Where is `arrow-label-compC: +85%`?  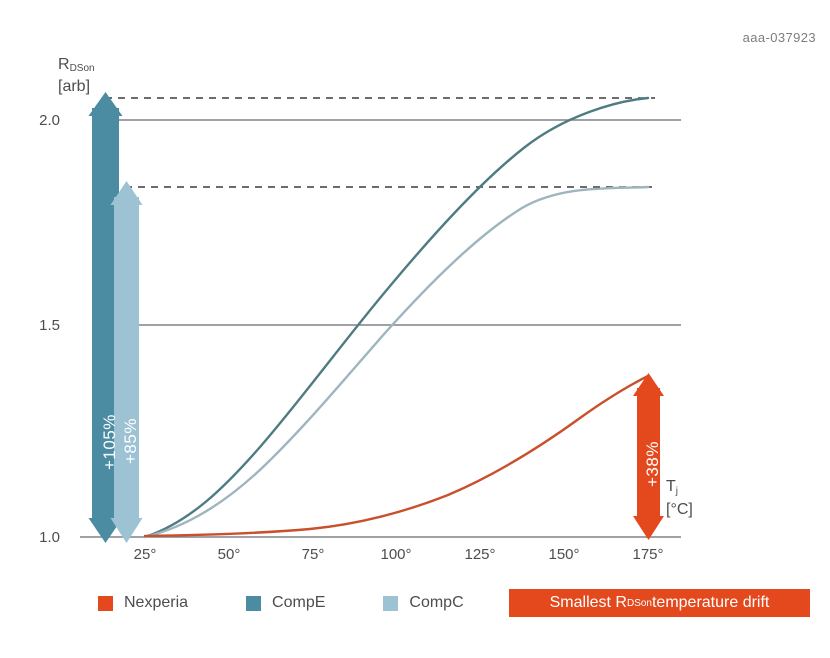 arrow-label-compC: +85% is located at coordinates (130, 441).